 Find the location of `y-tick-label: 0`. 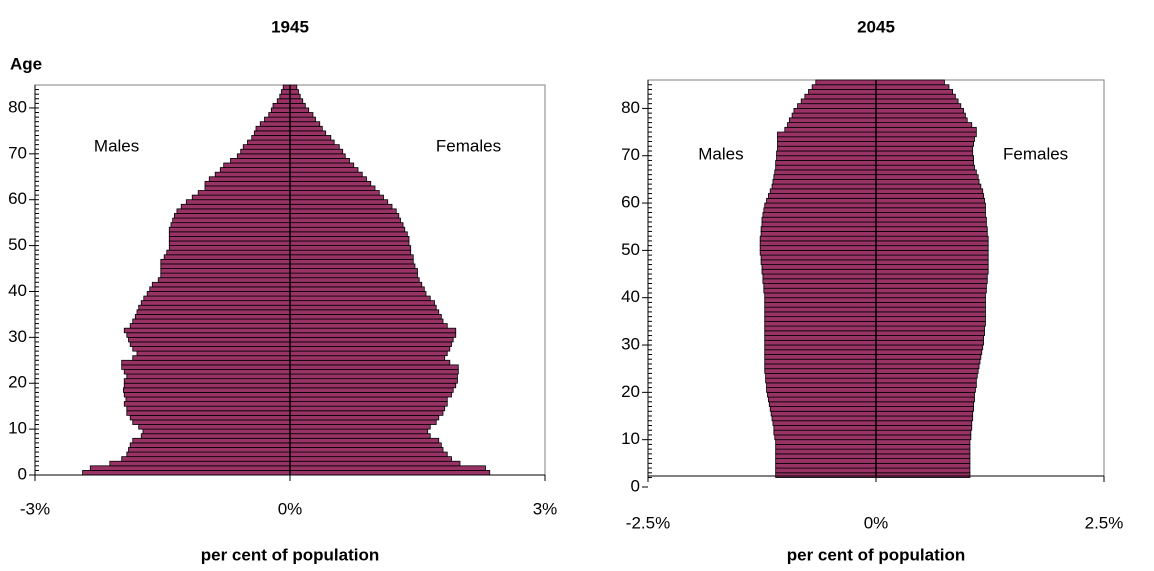

y-tick-label: 0 is located at coordinates (635, 485).